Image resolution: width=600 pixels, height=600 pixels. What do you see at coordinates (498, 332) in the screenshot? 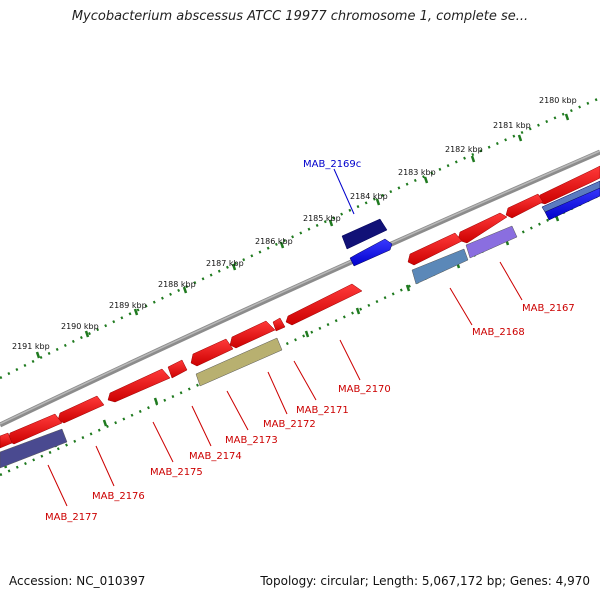
I see `gene-label-mab-2168: MAB_2168` at bounding box center [498, 332].